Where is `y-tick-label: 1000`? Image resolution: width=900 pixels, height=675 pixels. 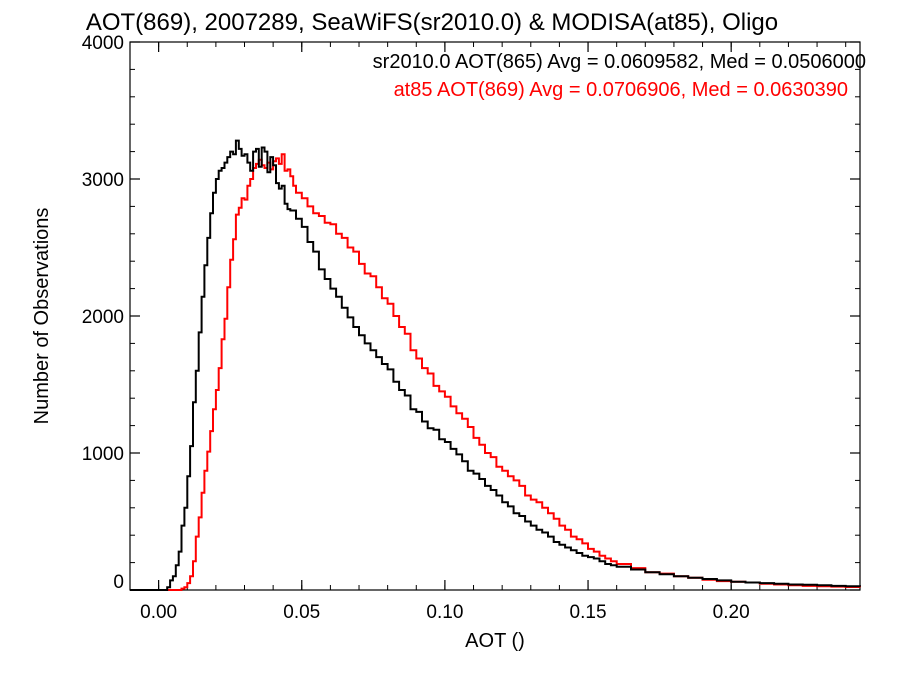 y-tick-label: 1000 is located at coordinates (103, 454).